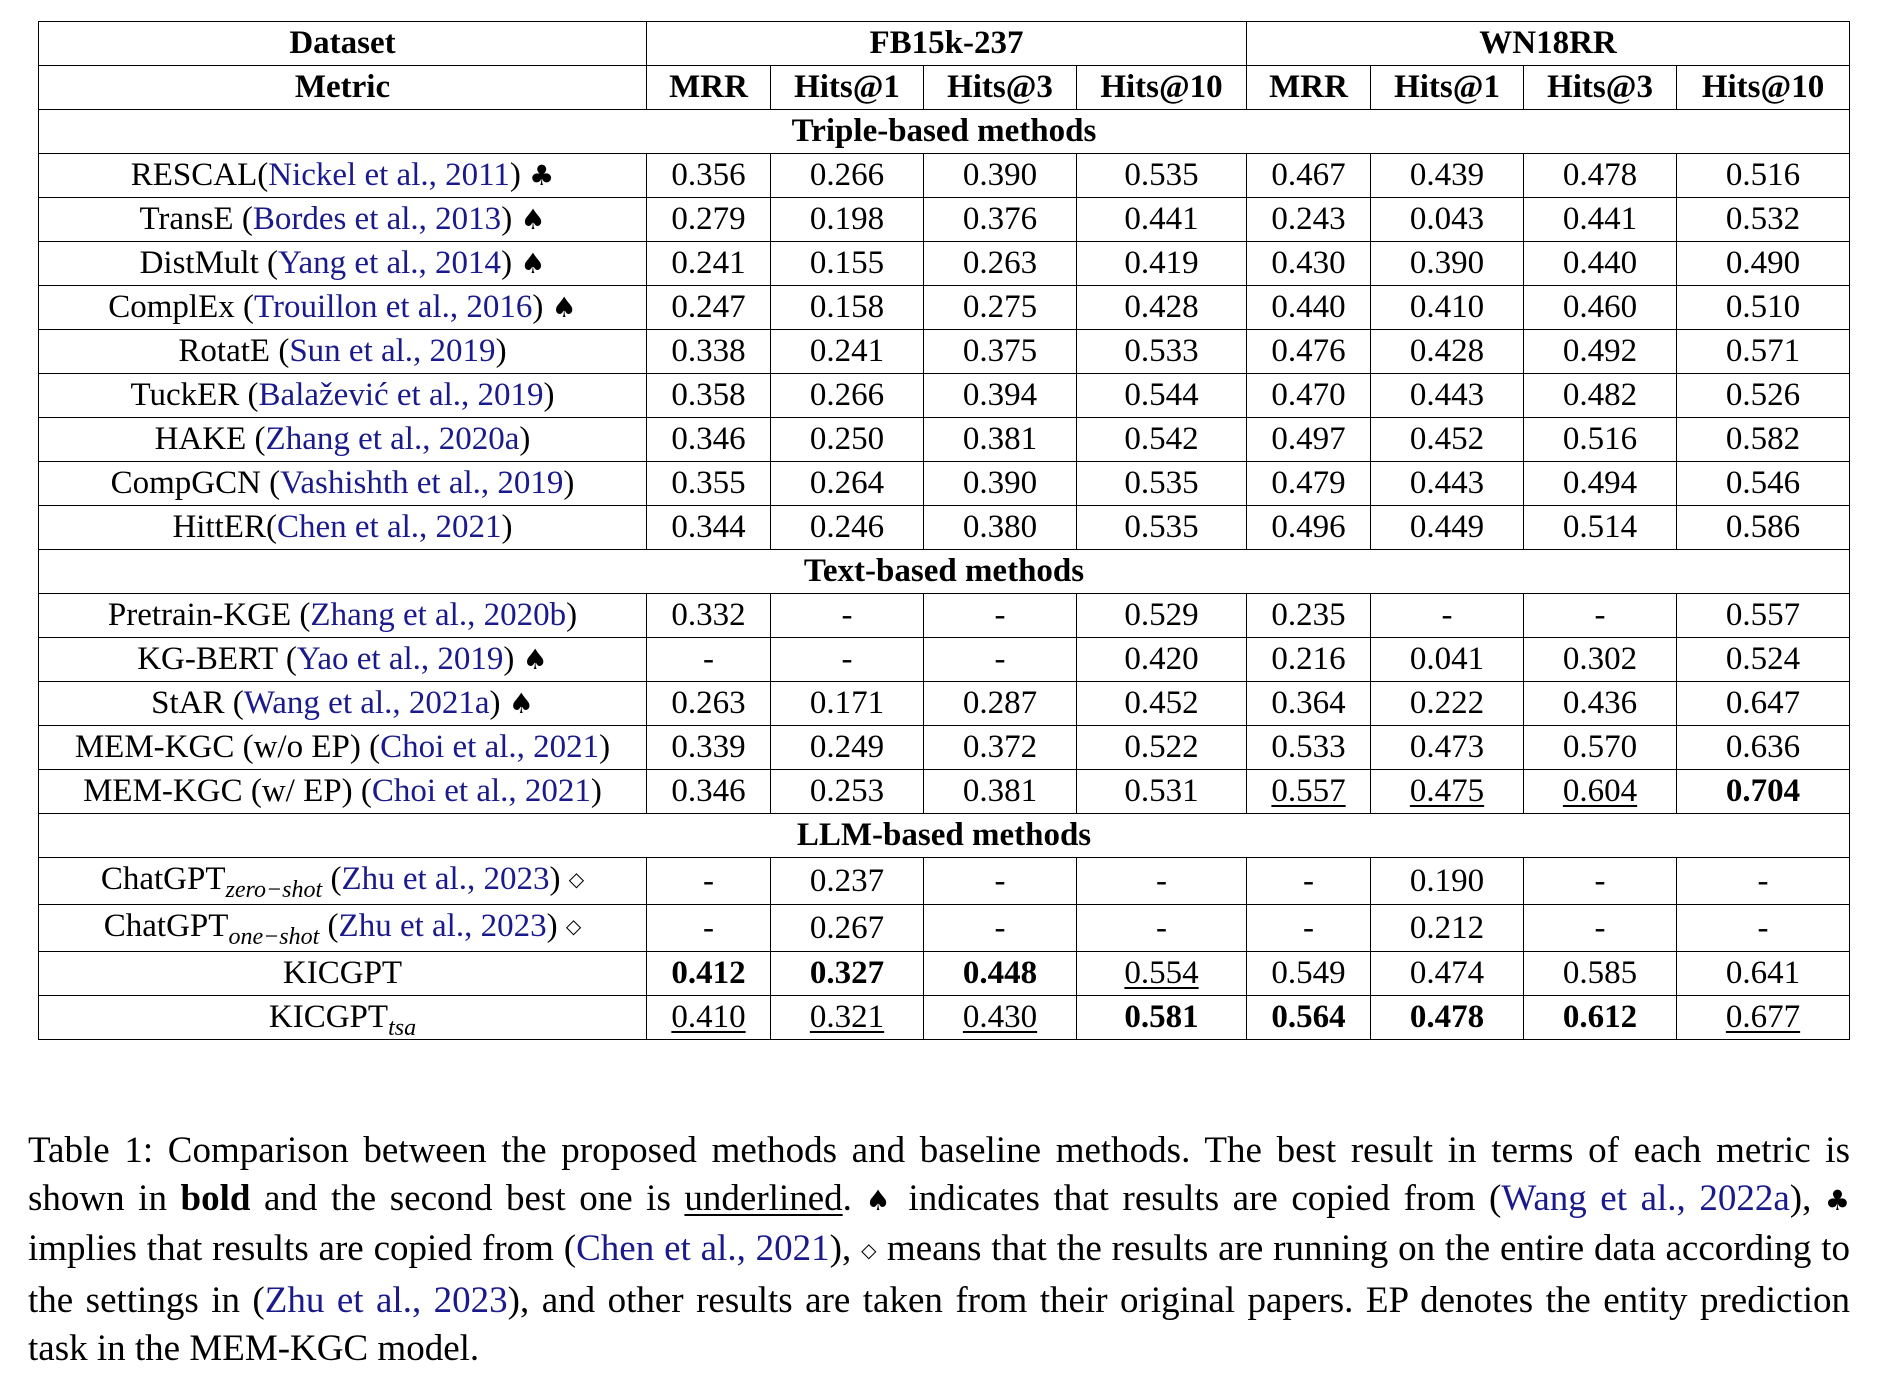 Image resolution: width=1878 pixels, height=1373 pixels. I want to click on citation-link: Balažević et al., 2019, so click(401, 395).